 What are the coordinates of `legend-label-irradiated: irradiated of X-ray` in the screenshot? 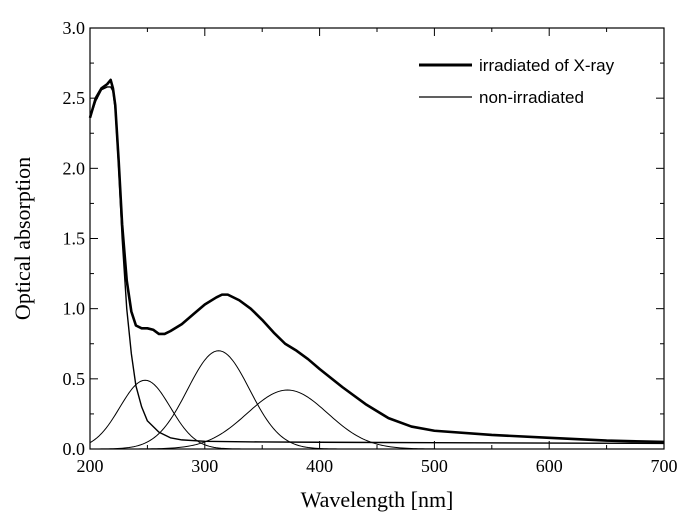 It's located at (547, 65).